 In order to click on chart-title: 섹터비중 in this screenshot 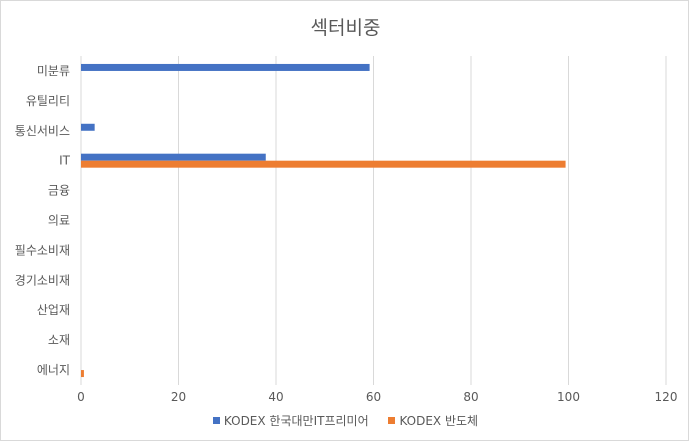, I will do `click(345, 28)`.